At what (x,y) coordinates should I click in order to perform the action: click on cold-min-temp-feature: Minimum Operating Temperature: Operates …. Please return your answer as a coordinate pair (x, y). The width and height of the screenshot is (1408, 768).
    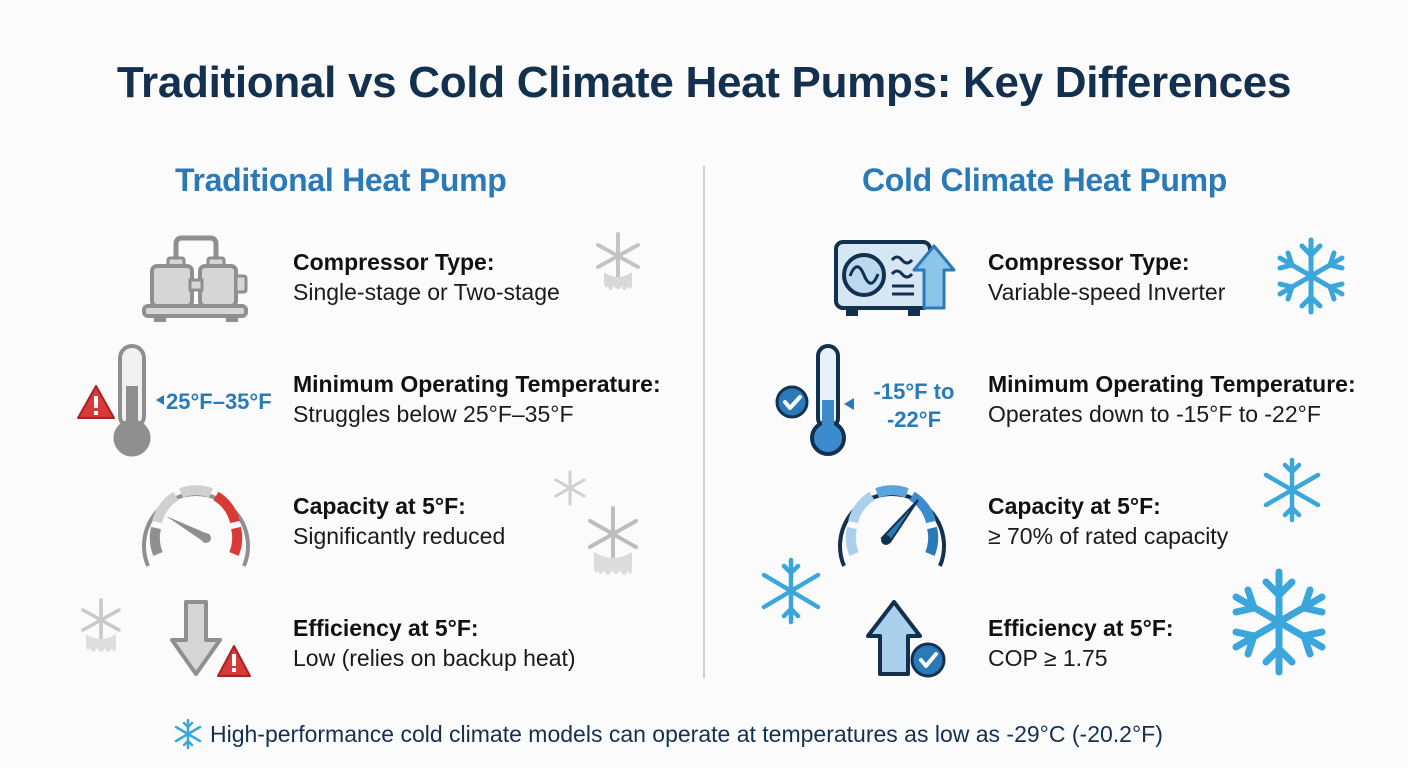
    Looking at the image, I should click on (1172, 399).